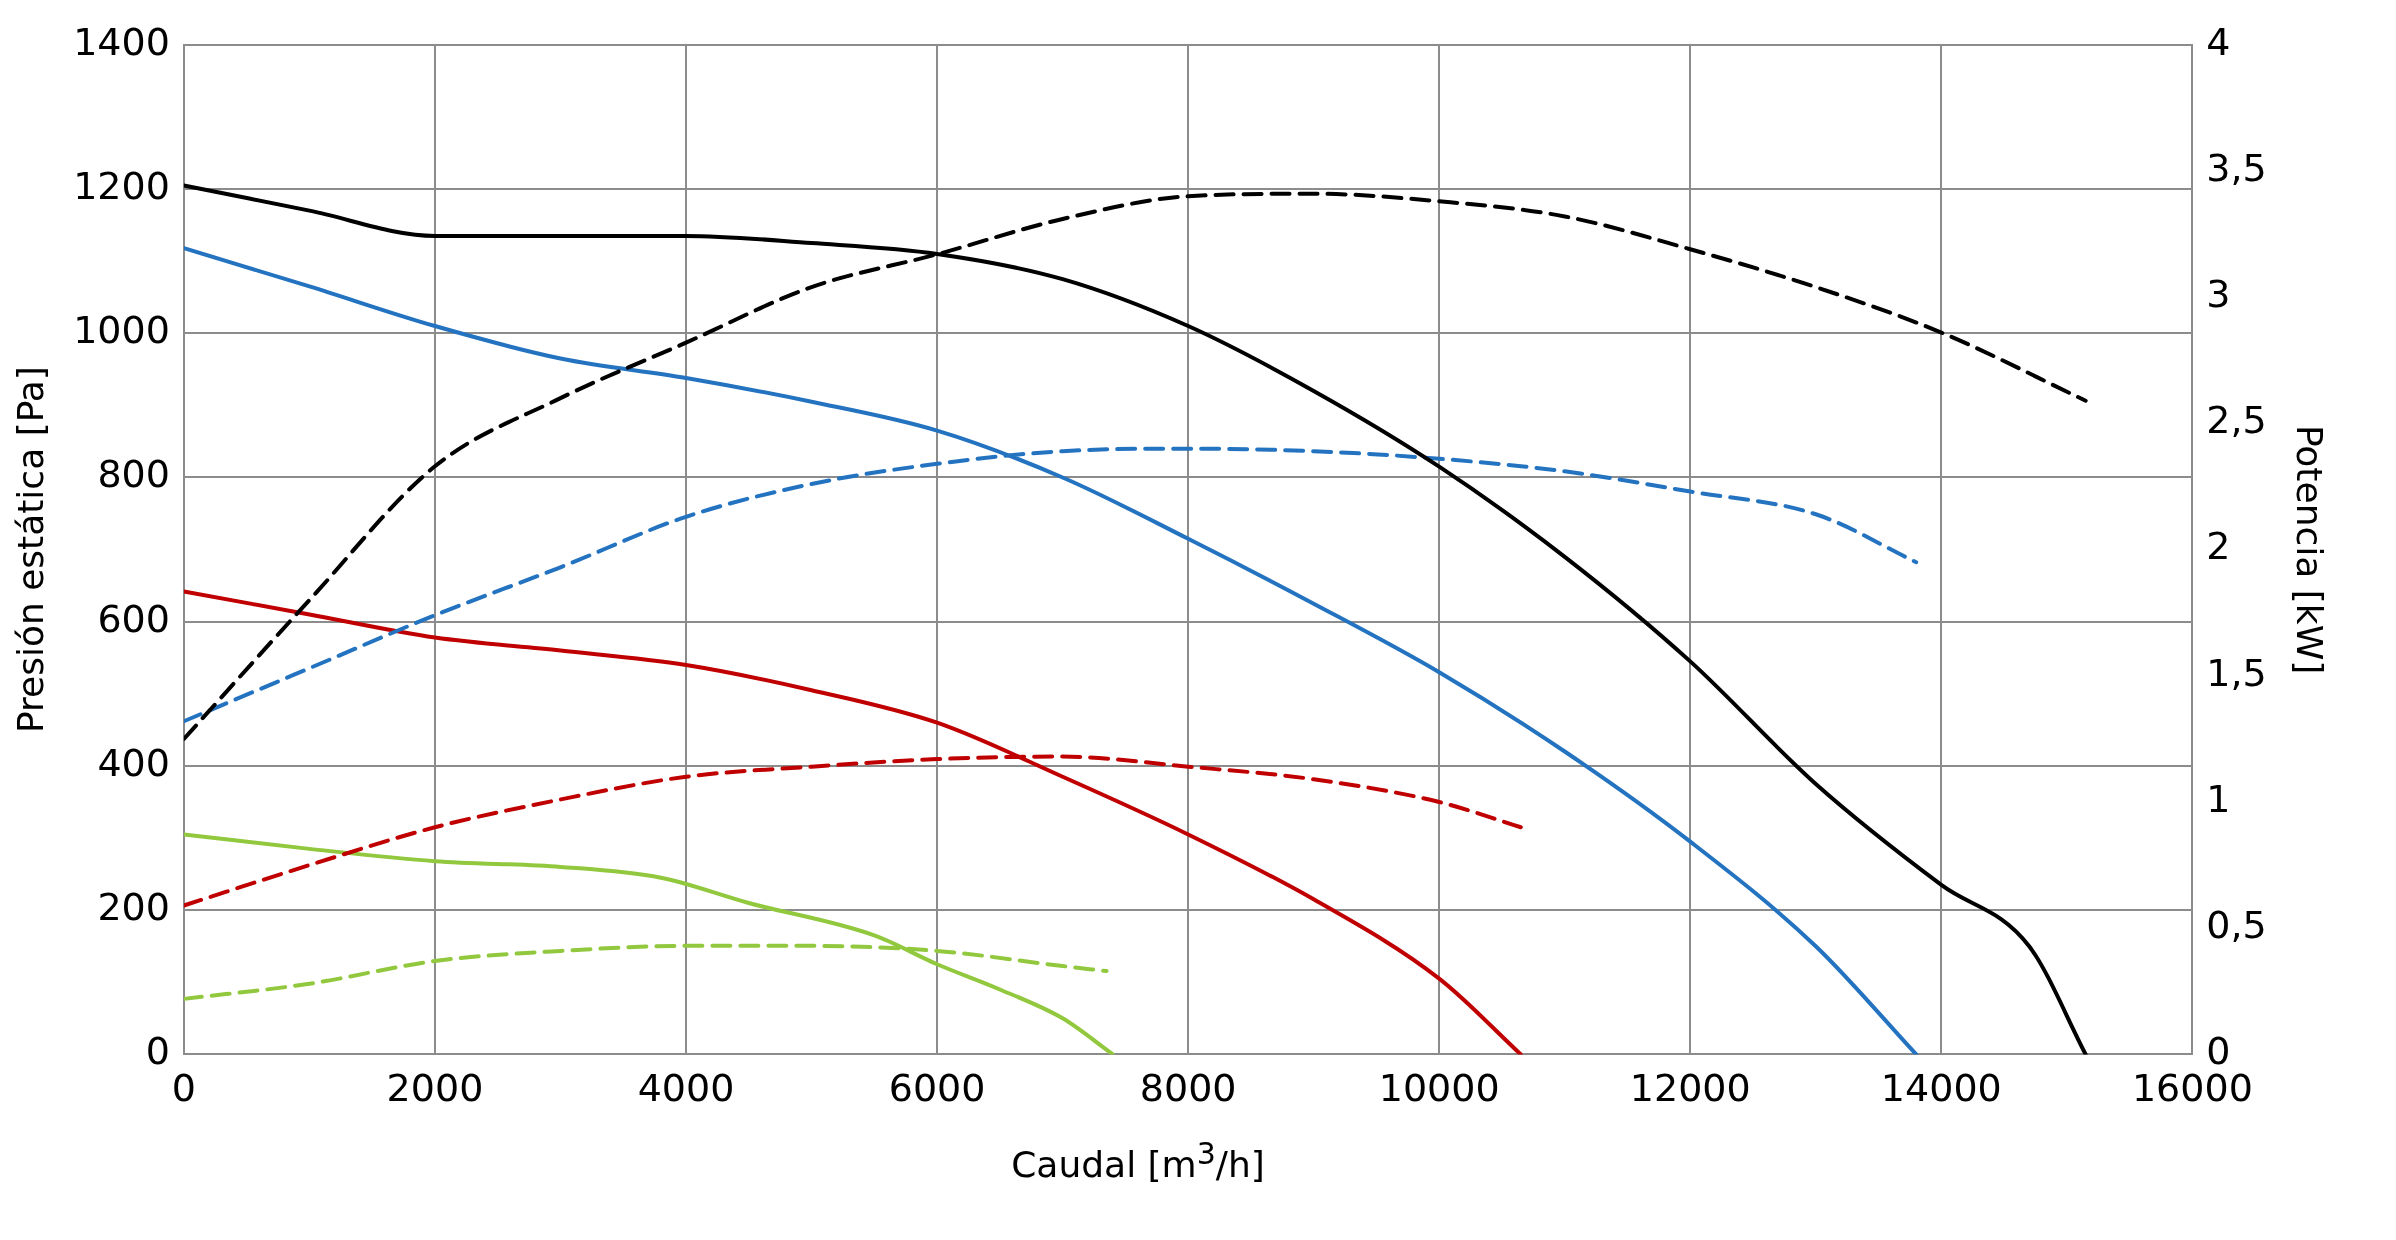 The width and height of the screenshot is (2396, 1240). What do you see at coordinates (2218, 294) in the screenshot?
I see `y2-tick-label: 3` at bounding box center [2218, 294].